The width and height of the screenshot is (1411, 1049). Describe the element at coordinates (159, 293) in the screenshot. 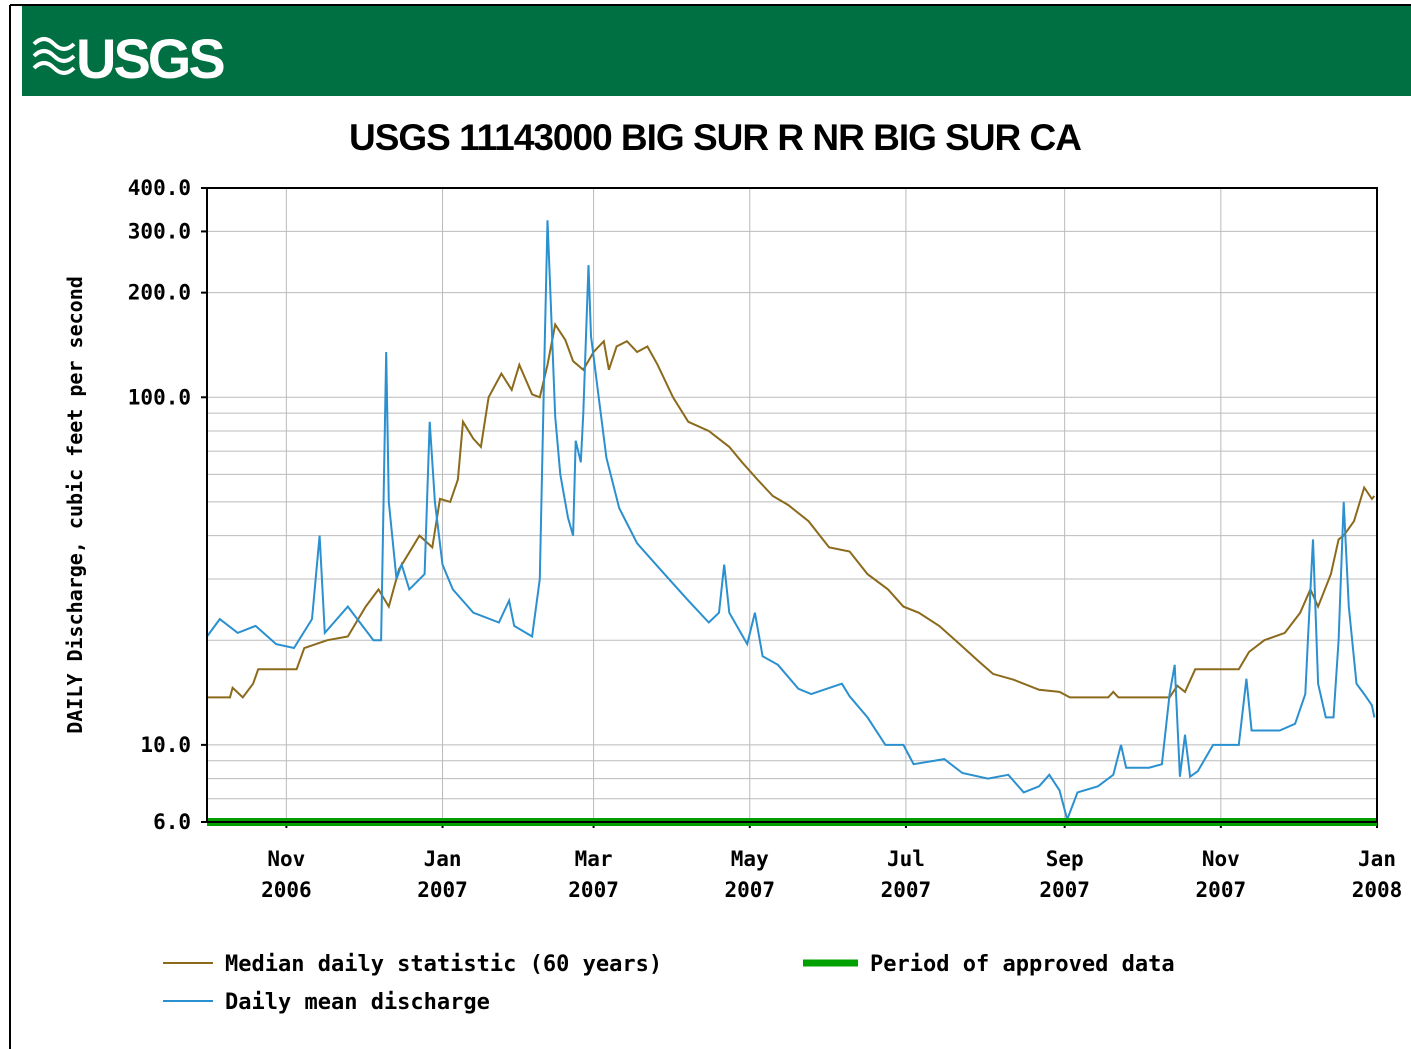

I see `y-tick-label: 200.0` at that location.